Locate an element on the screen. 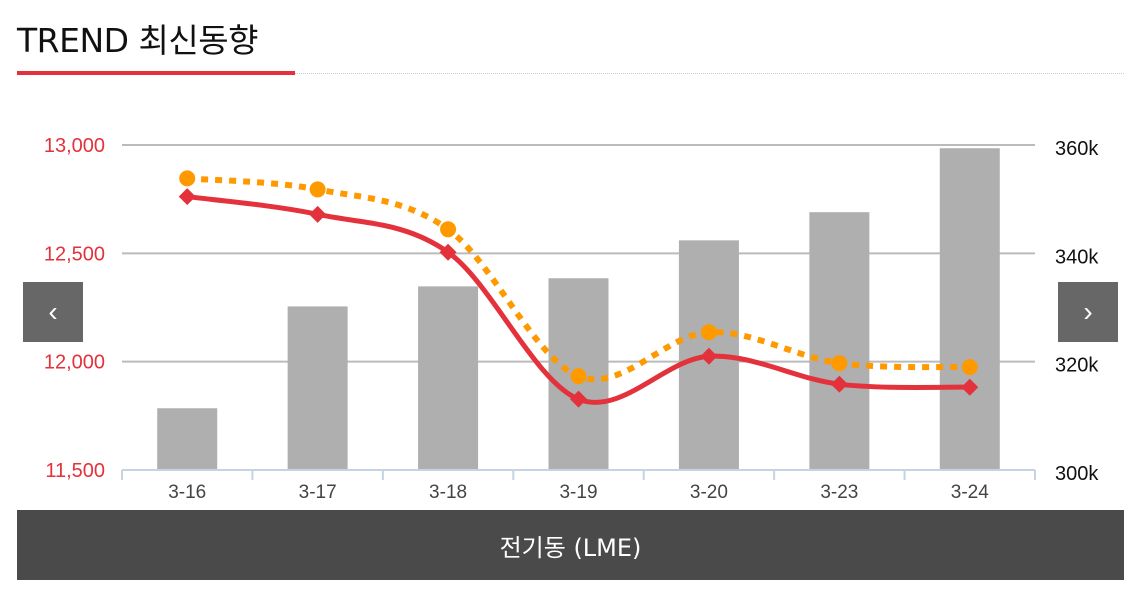 Image resolution: width=1144 pixels, height=594 pixels. divider is located at coordinates (709, 73).